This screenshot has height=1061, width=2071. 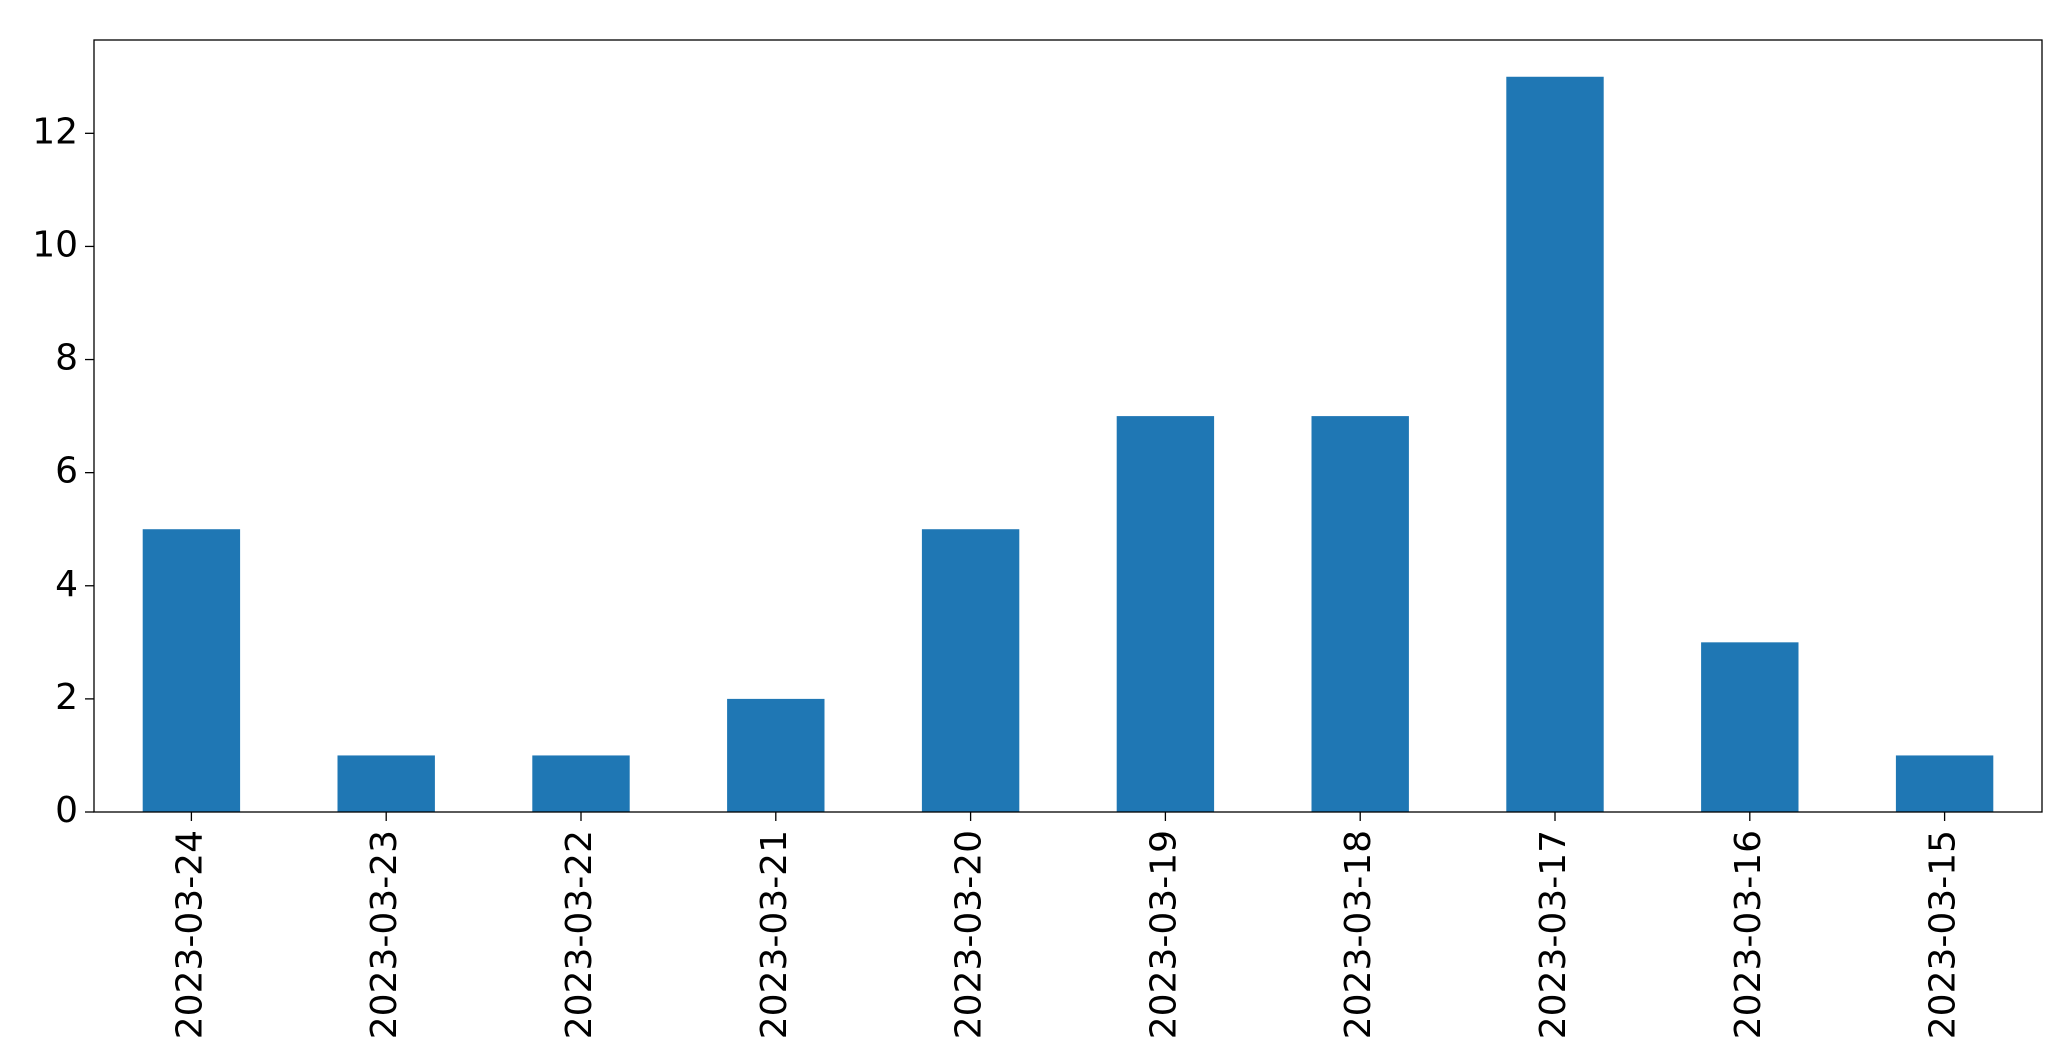 I want to click on y-tick-label: 12, so click(x=55, y=131).